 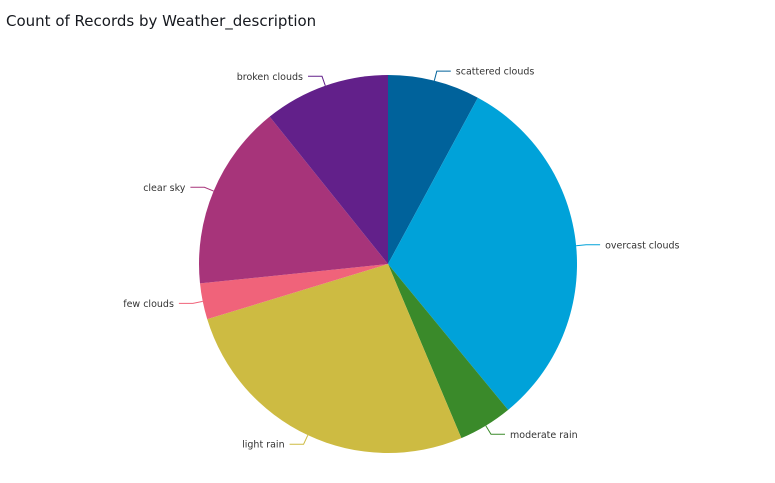 What do you see at coordinates (270, 77) in the screenshot?
I see `slice-label: broken clouds` at bounding box center [270, 77].